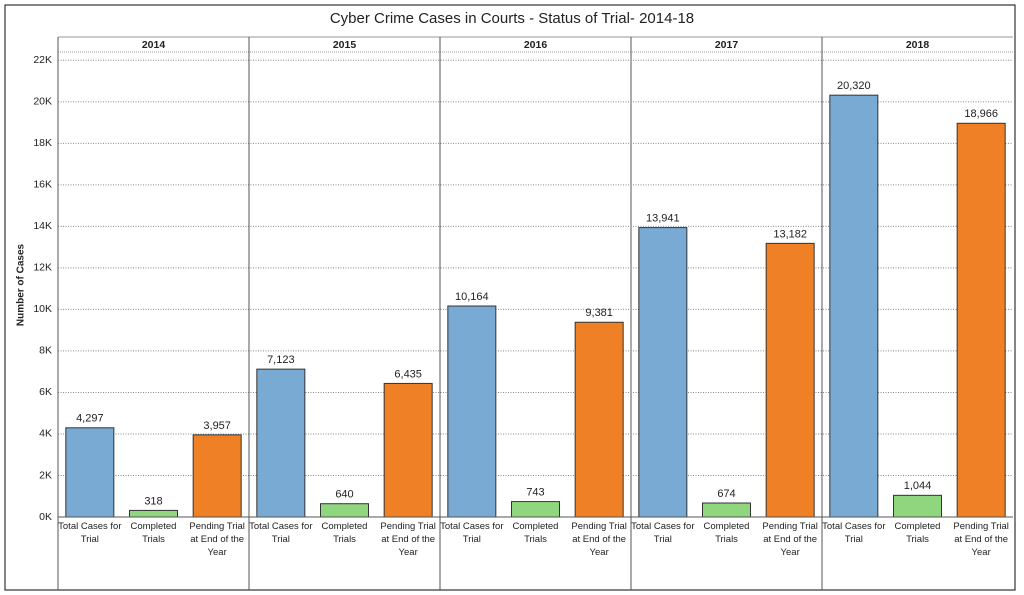  Describe the element at coordinates (790, 234) in the screenshot. I see `value-label: 13,182` at that location.